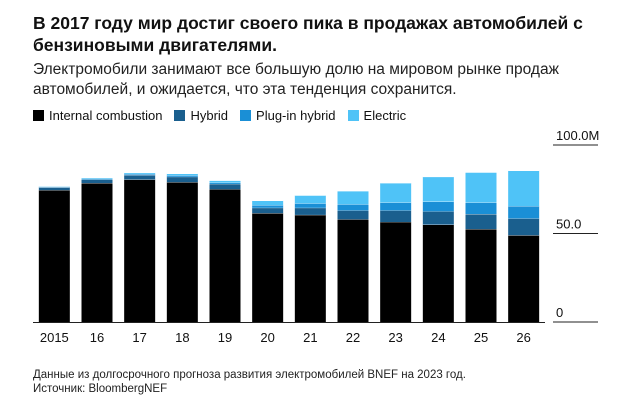 Image resolution: width=640 pixels, height=412 pixels. I want to click on x-tick-label: 2015, so click(54, 337).